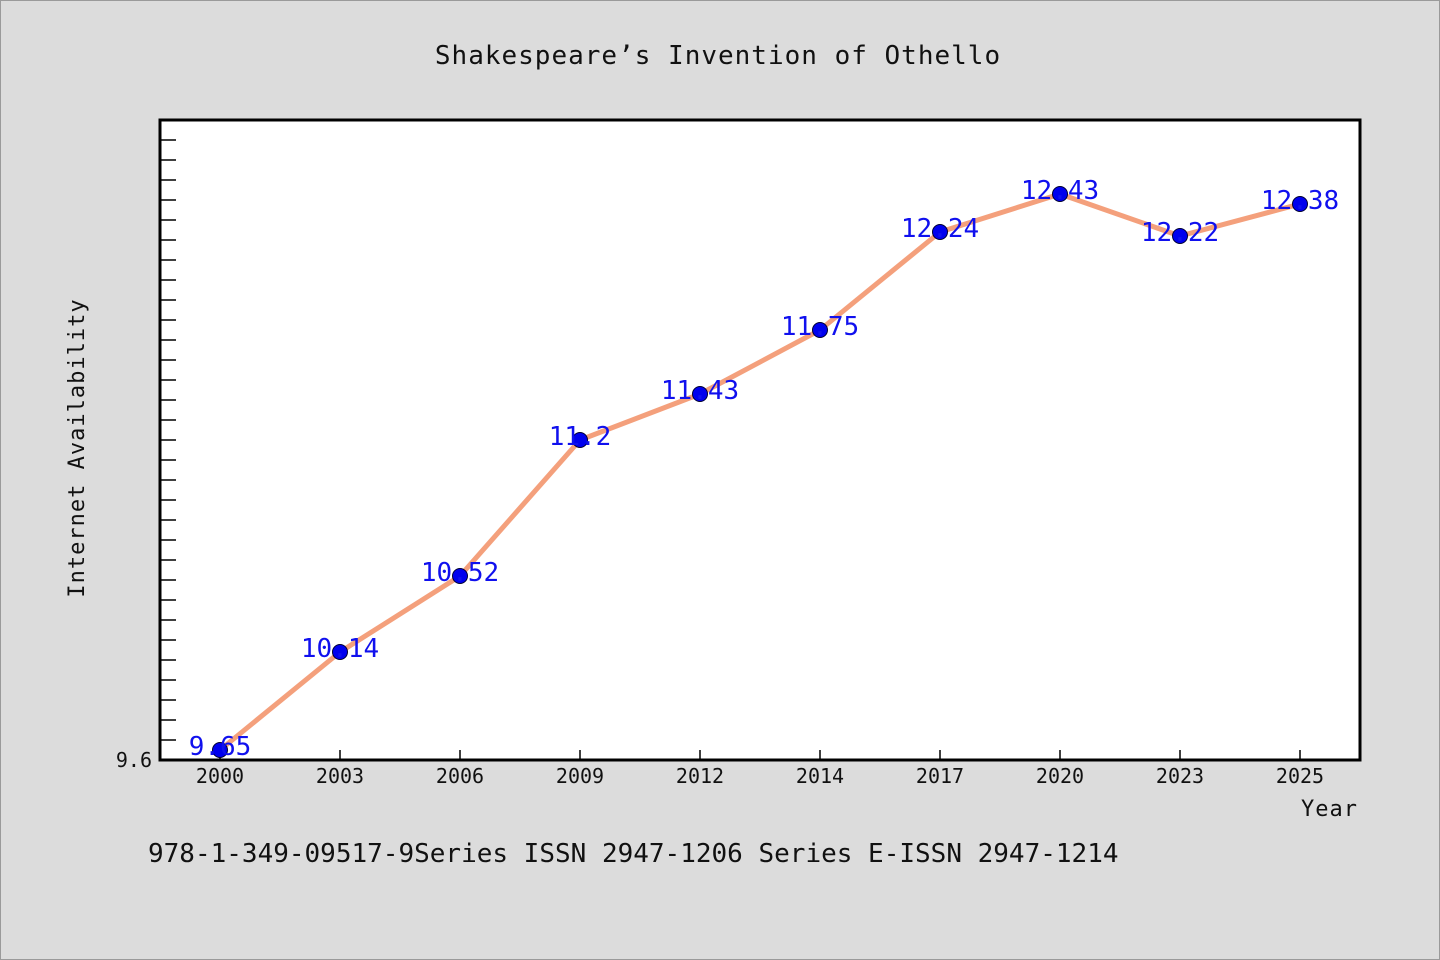  I want to click on chart-title: Shakespeare’s Invention of Othello, so click(718, 56).